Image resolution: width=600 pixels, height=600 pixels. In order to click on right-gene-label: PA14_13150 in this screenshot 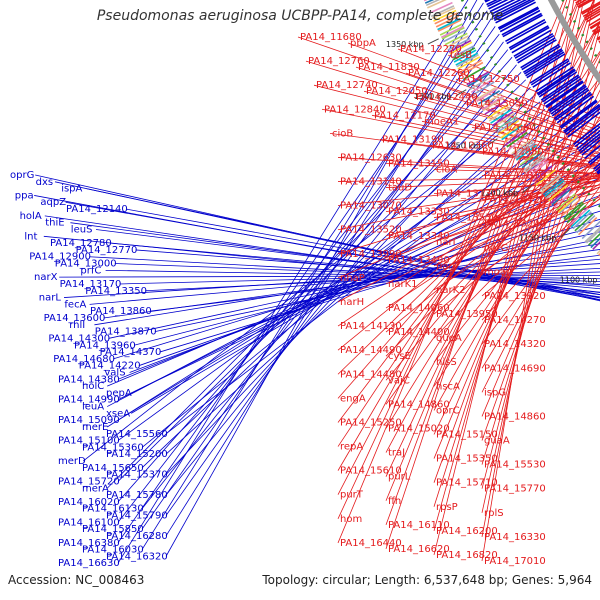, I will do `click(419, 163)`.